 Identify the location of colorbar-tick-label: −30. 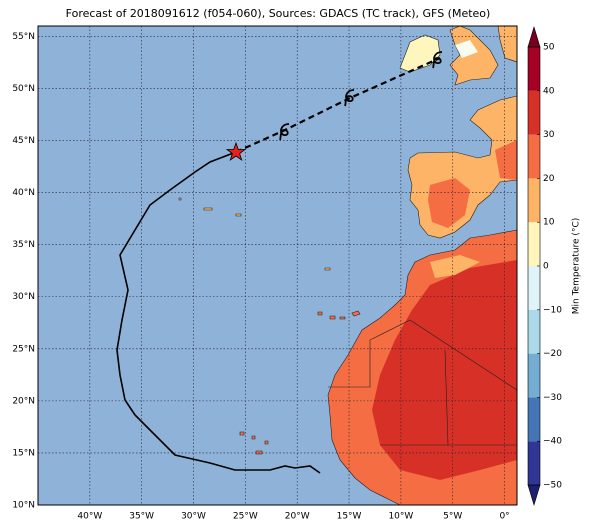
(552, 398).